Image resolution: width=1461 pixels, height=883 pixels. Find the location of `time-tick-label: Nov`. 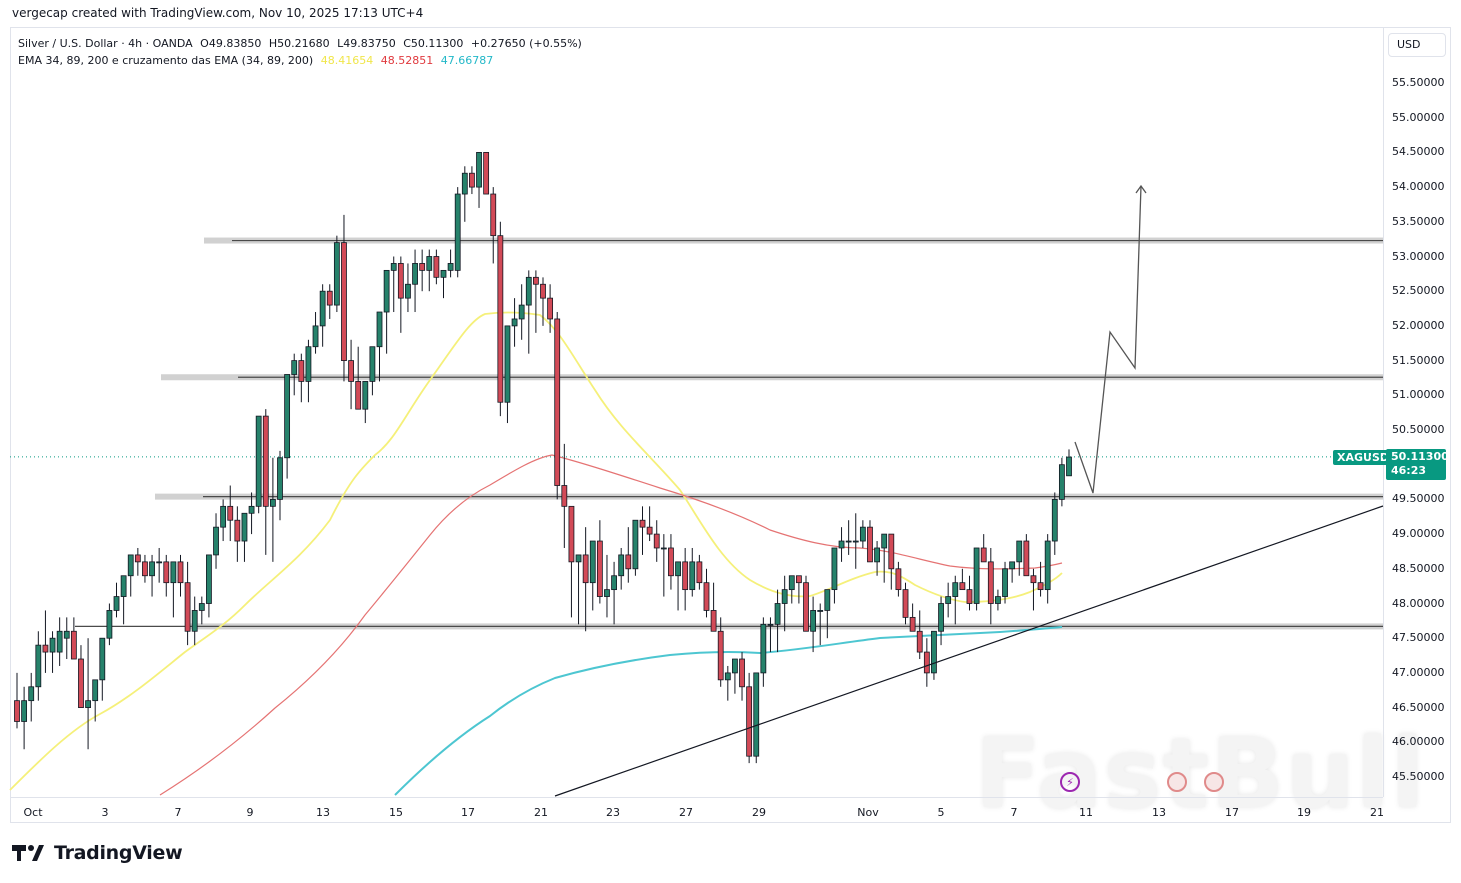

time-tick-label: Nov is located at coordinates (868, 812).